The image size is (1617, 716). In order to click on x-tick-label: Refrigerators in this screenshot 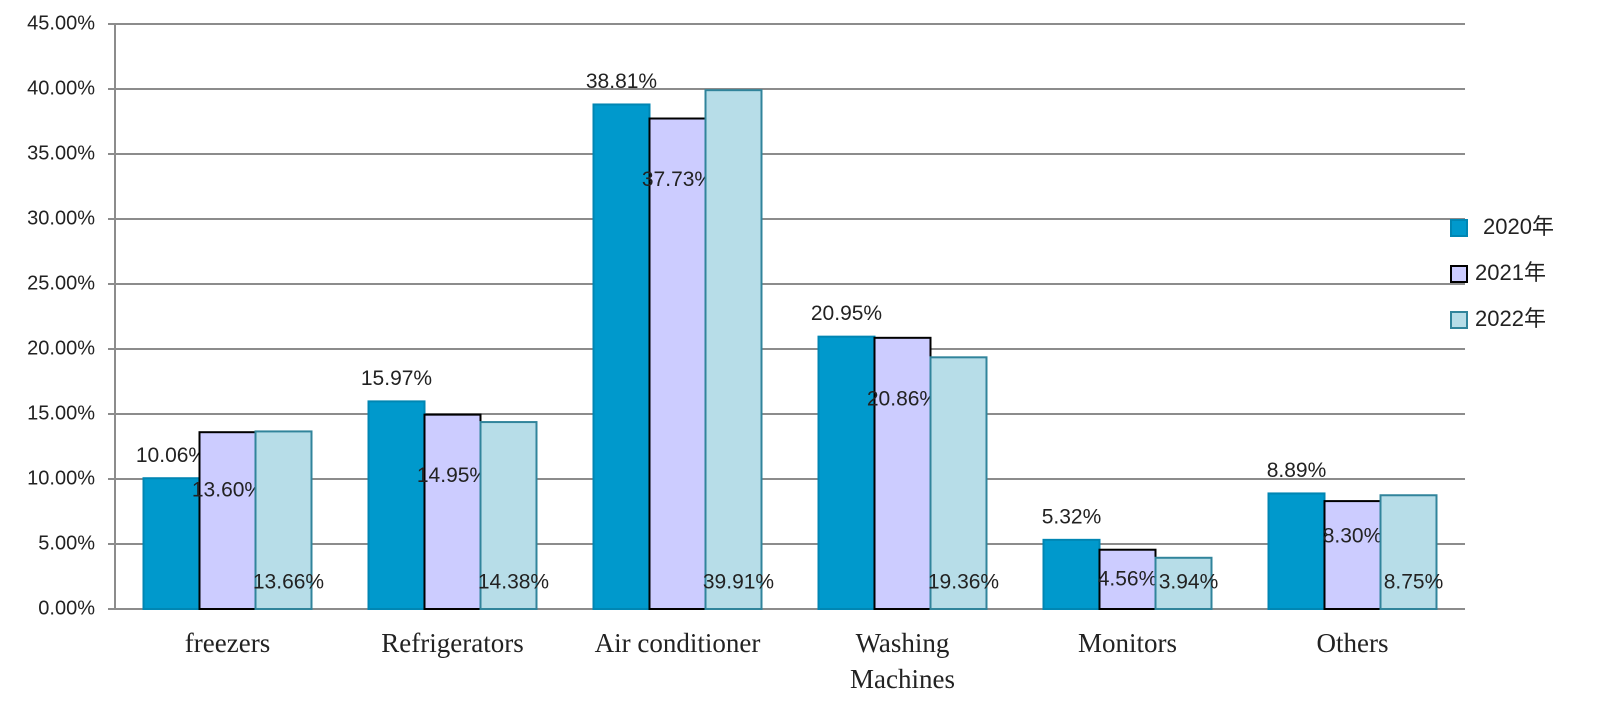, I will do `click(452, 643)`.